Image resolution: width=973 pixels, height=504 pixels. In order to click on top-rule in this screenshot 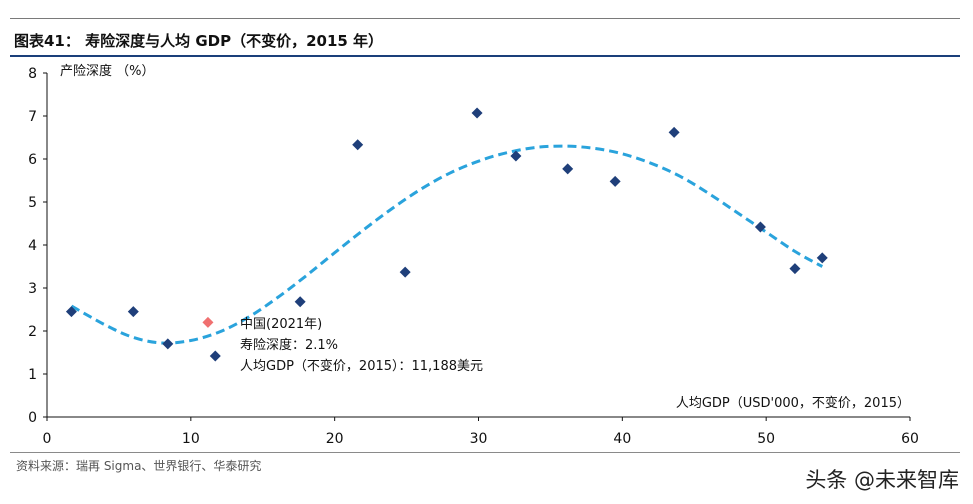, I will do `click(485, 18)`.